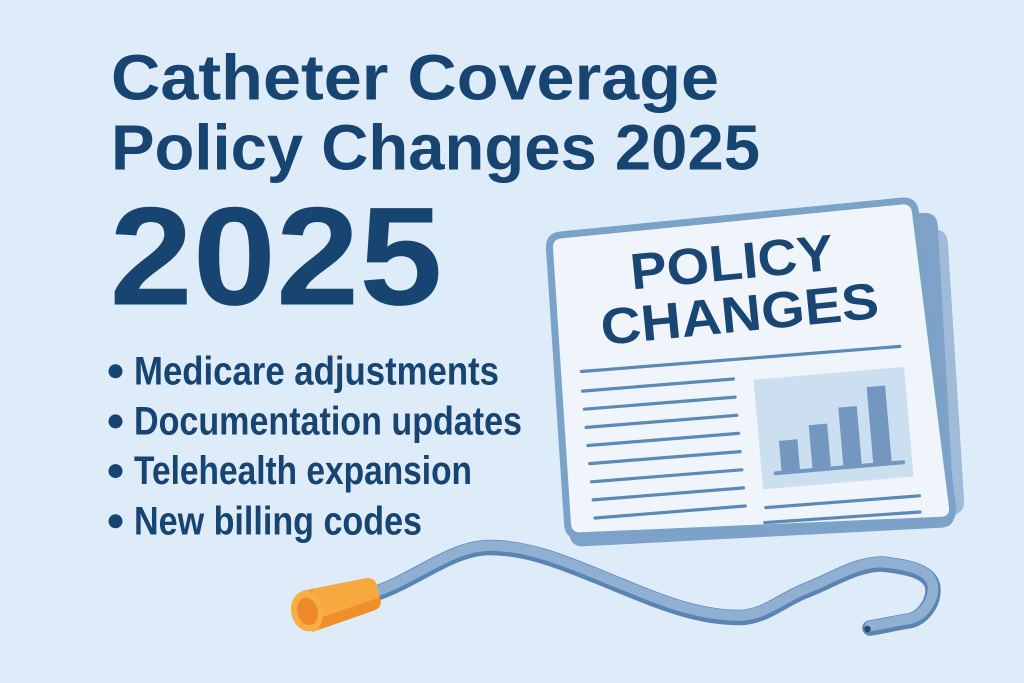 The height and width of the screenshot is (683, 1024). I want to click on svg-text: Documentation updates, so click(328, 422).